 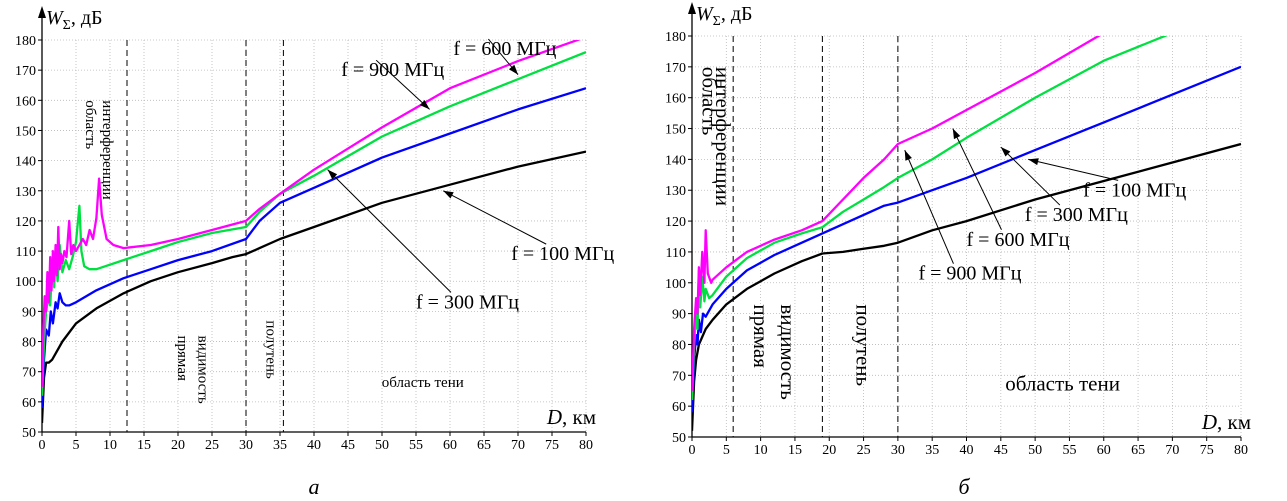 What do you see at coordinates (314, 486) in the screenshot?
I see `panel-label: а` at bounding box center [314, 486].